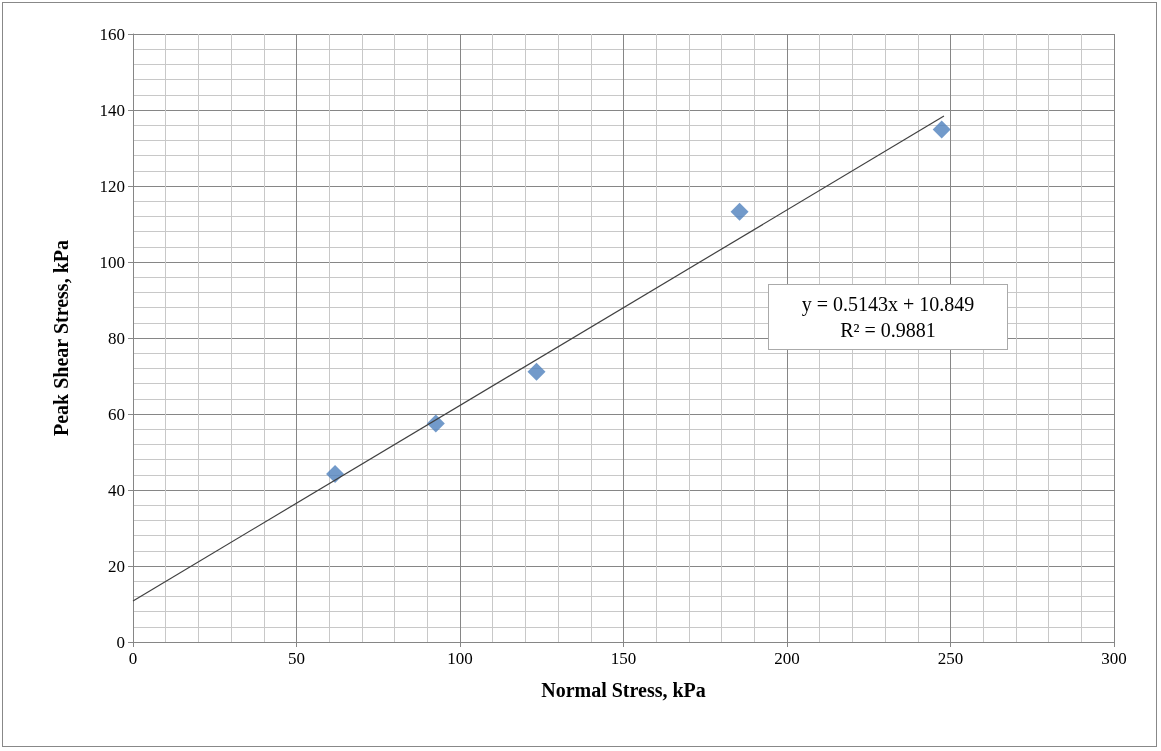 This screenshot has width=1161, height=751. Describe the element at coordinates (116, 490) in the screenshot. I see `y-tick-label: 40` at that location.